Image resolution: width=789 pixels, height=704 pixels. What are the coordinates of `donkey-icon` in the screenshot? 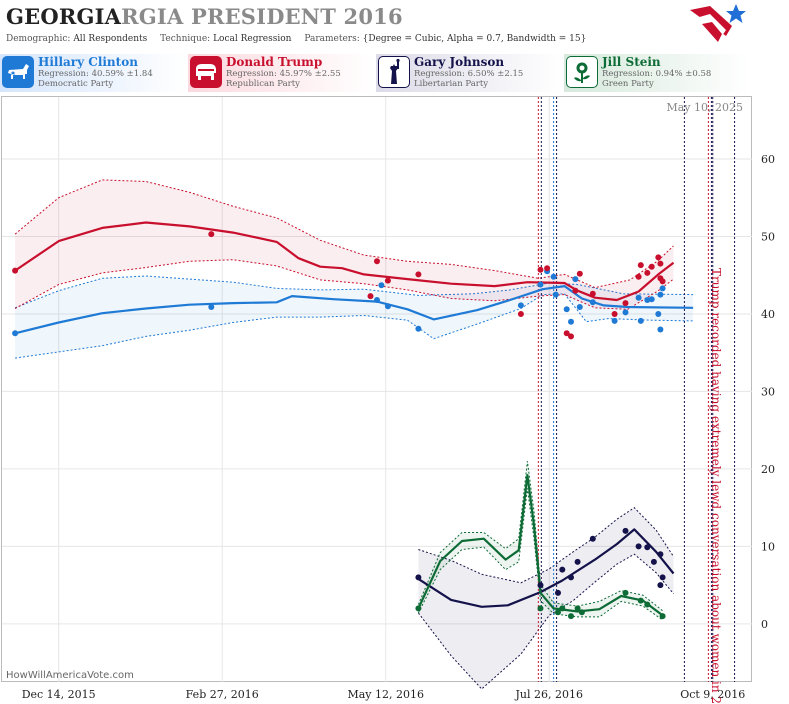 It's located at (18, 72).